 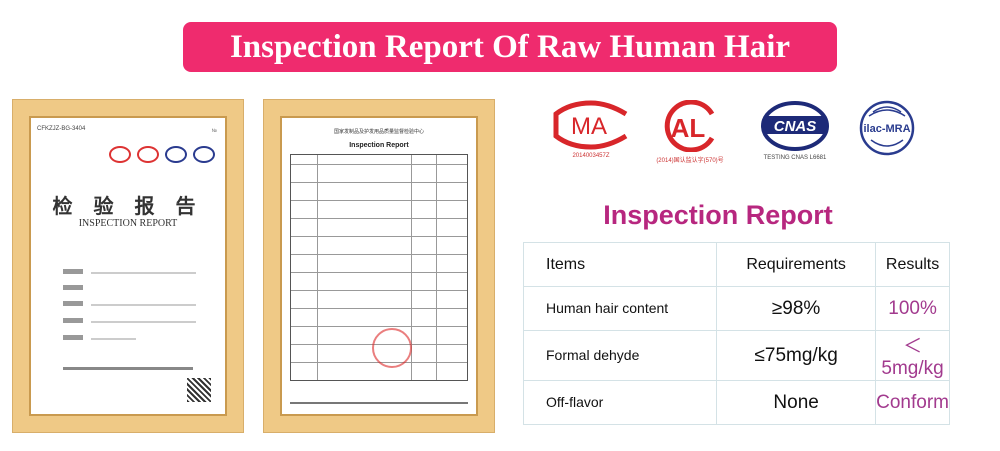 I want to click on ilac-mra-icon: ilac-MRA, so click(x=887, y=128).